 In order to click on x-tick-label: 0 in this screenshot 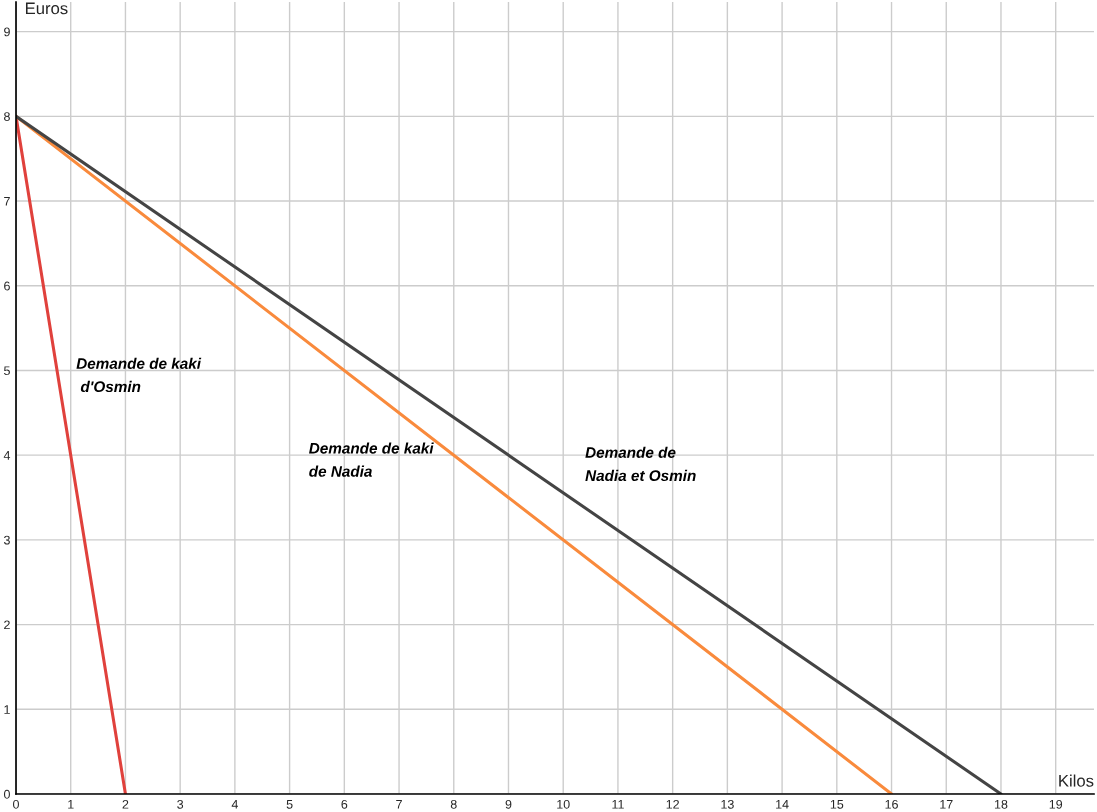, I will do `click(16, 804)`.